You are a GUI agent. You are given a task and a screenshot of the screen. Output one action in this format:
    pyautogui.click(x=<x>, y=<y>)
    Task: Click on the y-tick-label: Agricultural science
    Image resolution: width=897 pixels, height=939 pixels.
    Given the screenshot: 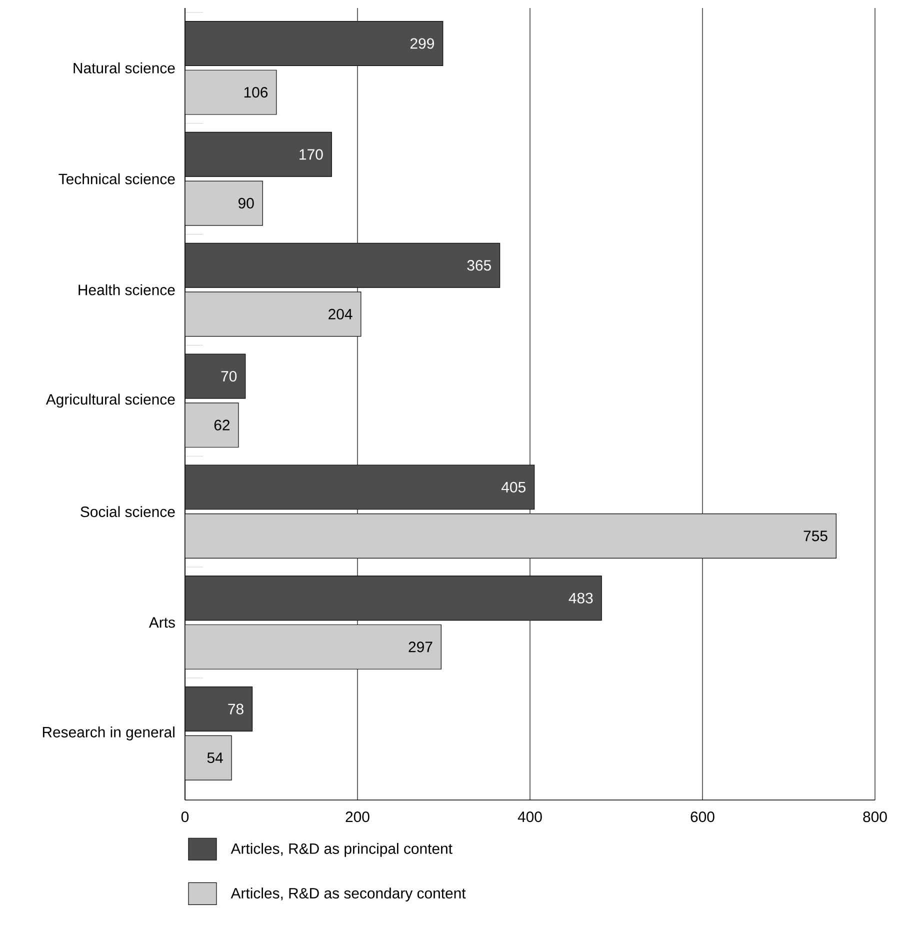 What is the action you would take?
    pyautogui.click(x=110, y=401)
    